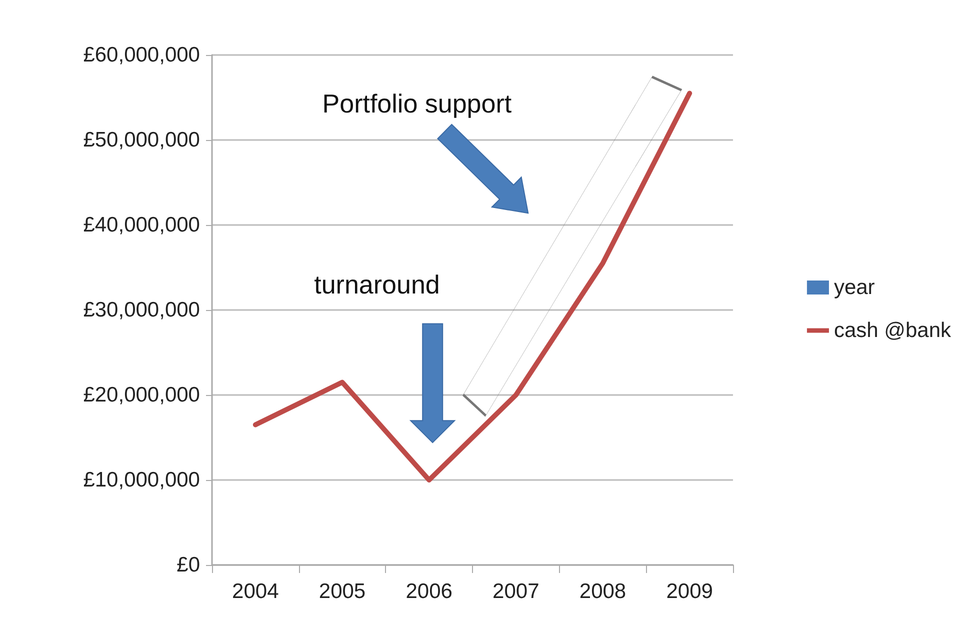 The width and height of the screenshot is (961, 618). What do you see at coordinates (141, 55) in the screenshot?
I see `y-tick-label: £60,000,000` at bounding box center [141, 55].